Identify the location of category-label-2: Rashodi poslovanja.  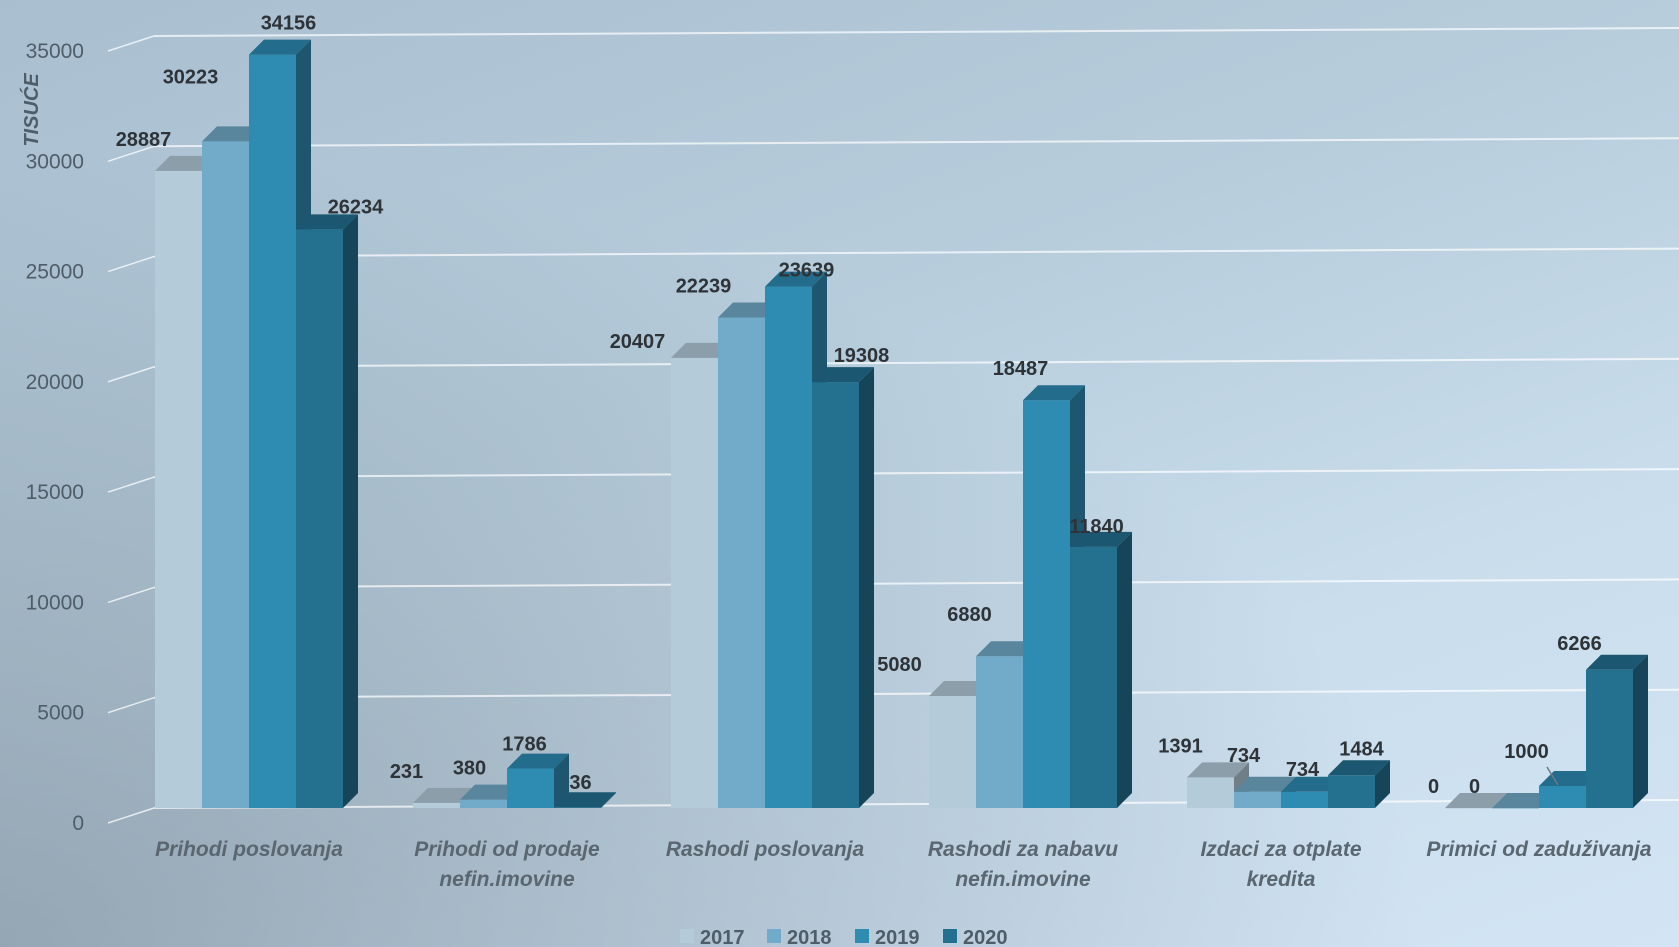
(765, 849).